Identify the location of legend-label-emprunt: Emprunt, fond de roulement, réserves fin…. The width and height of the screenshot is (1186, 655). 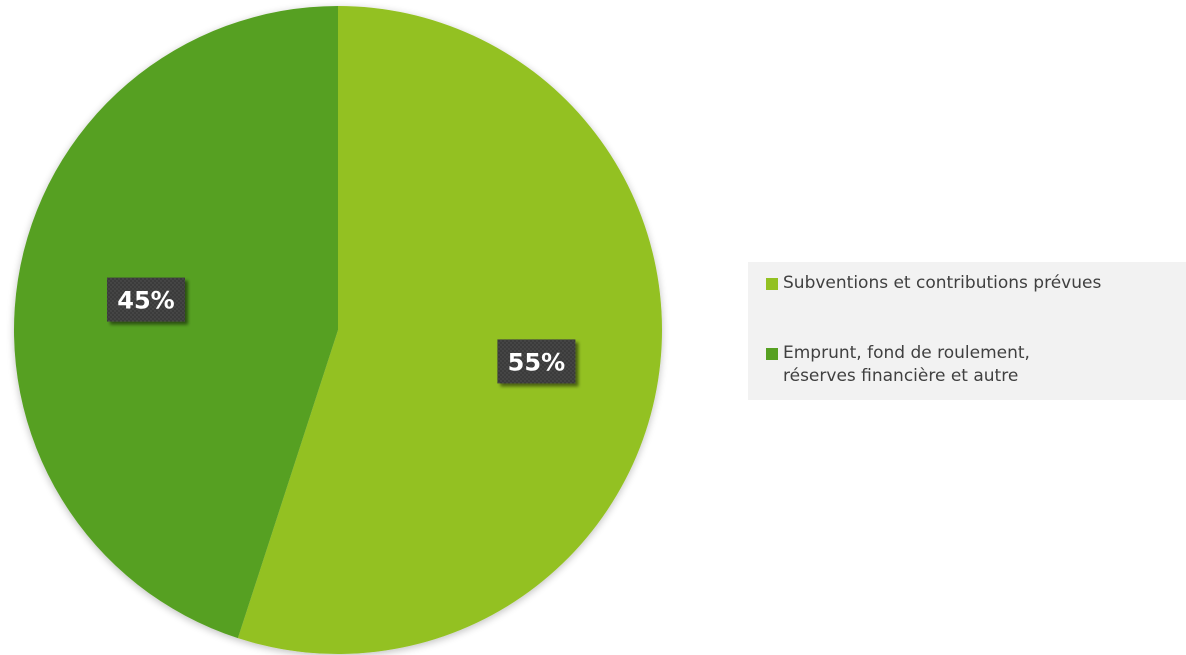
(906, 364).